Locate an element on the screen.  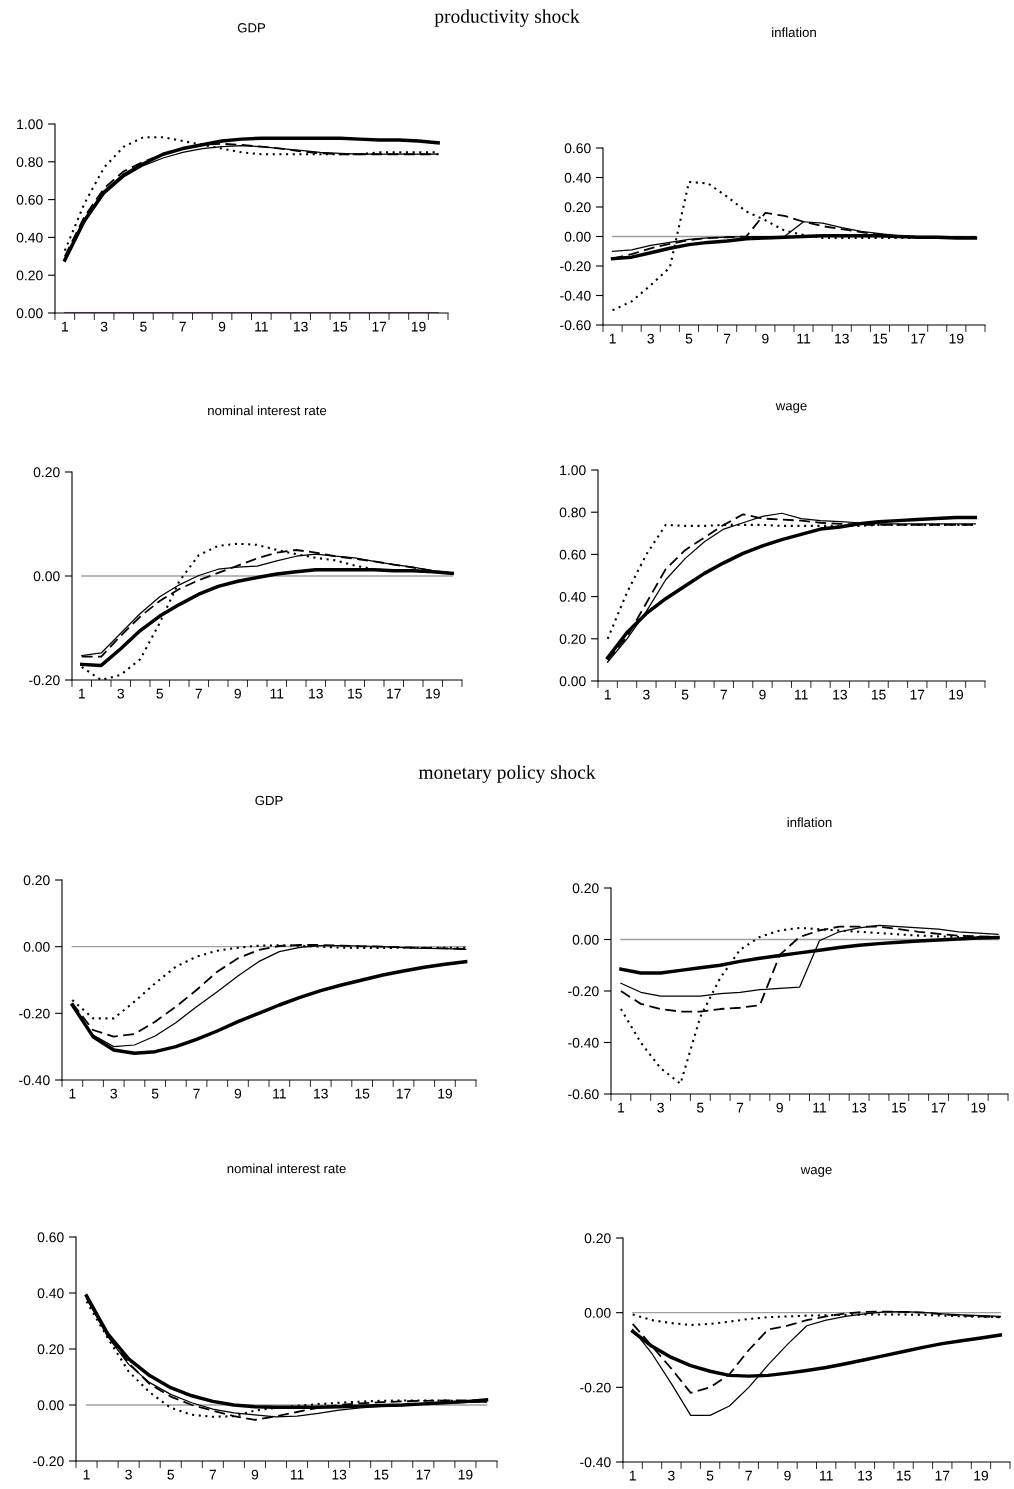
chart-title: wage is located at coordinates (791, 408).